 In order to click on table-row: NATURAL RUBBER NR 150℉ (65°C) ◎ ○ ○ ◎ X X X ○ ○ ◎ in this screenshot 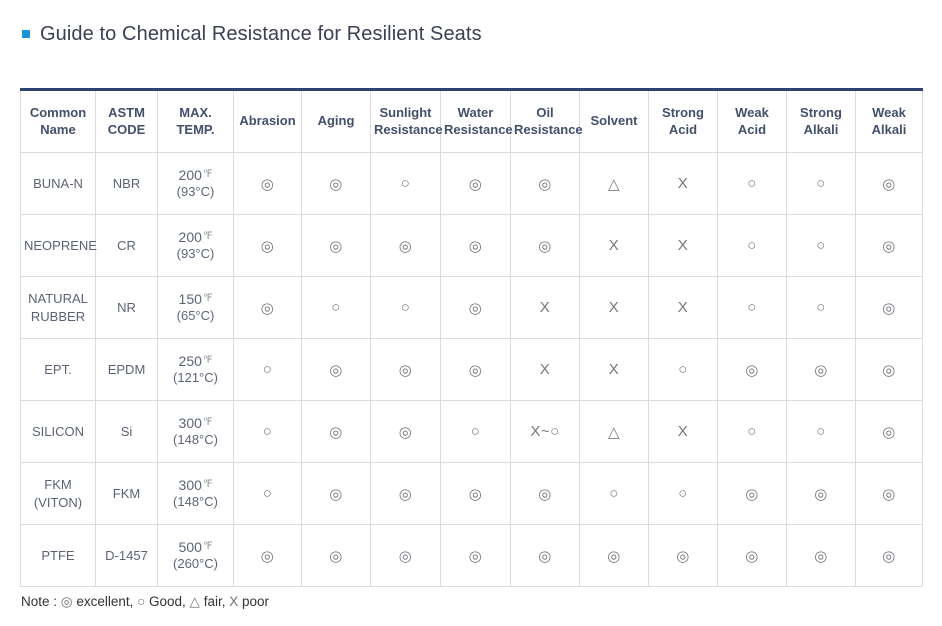, I will do `click(471, 307)`.